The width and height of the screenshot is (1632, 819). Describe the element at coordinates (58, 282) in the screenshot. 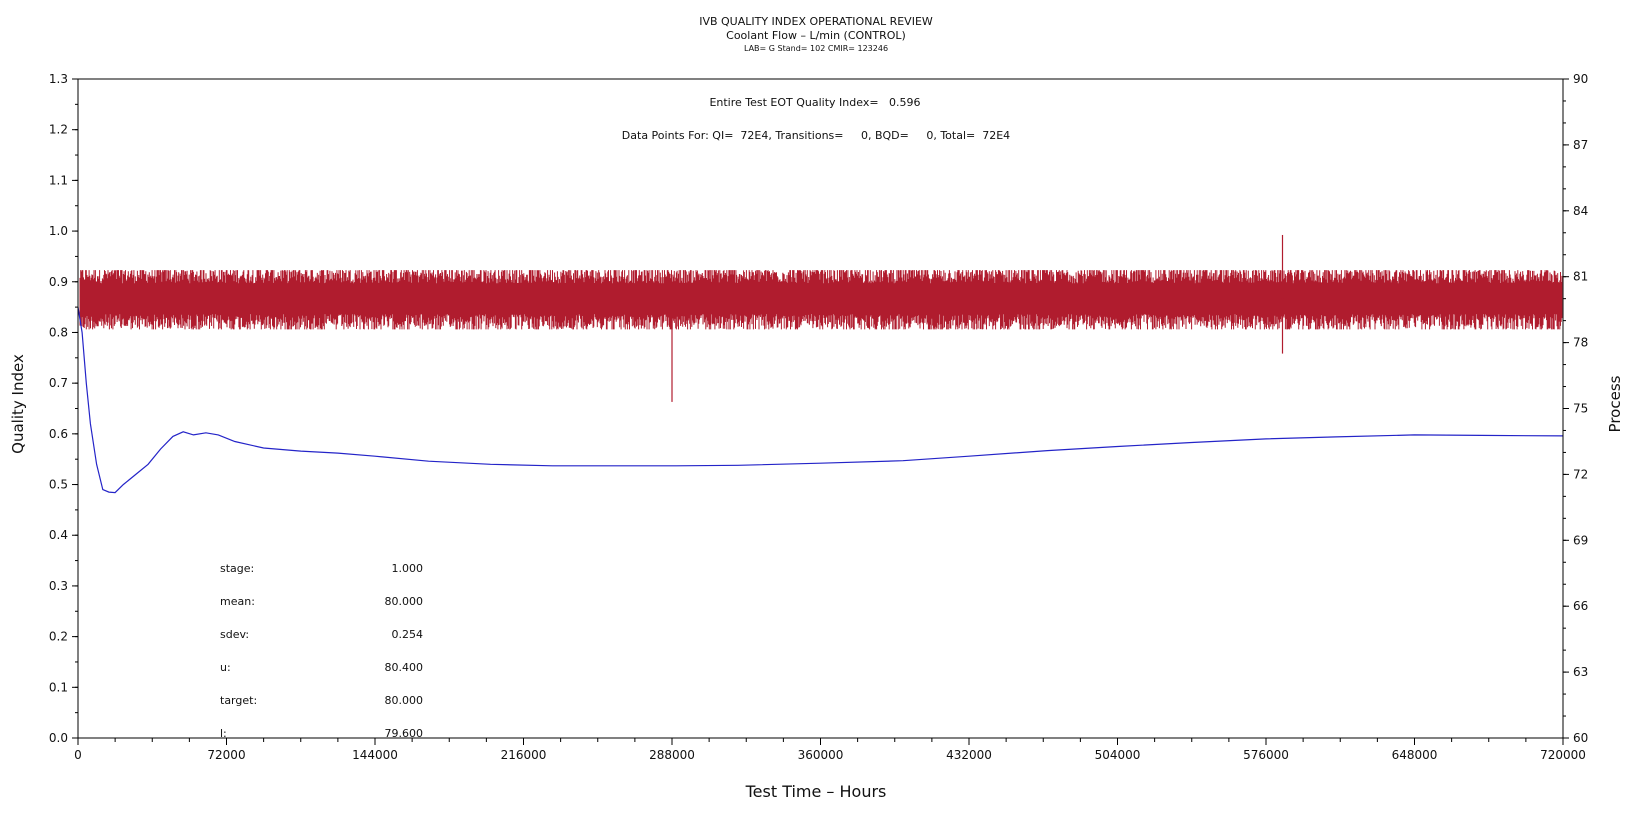

I see `y-tick-label: 0.9` at that location.